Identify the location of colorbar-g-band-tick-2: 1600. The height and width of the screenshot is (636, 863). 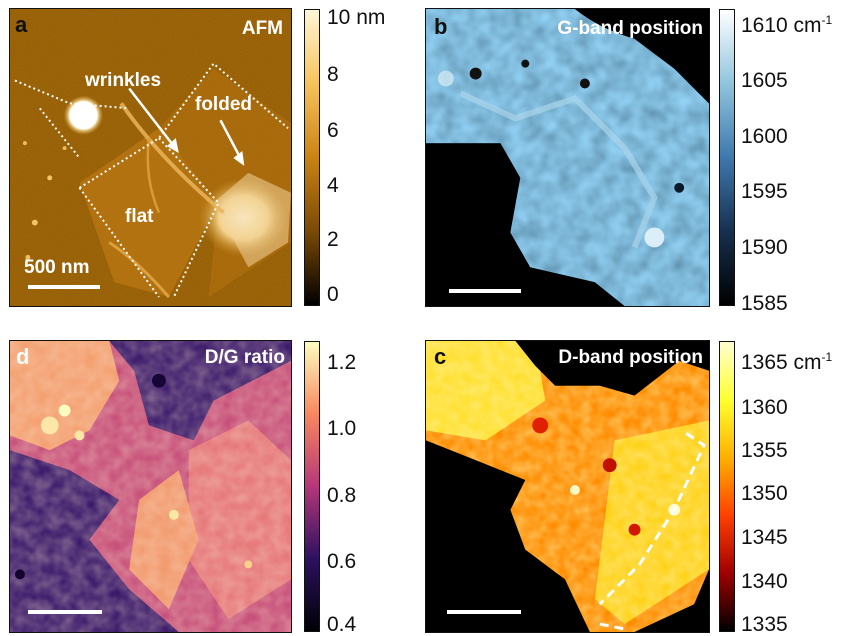
(764, 136).